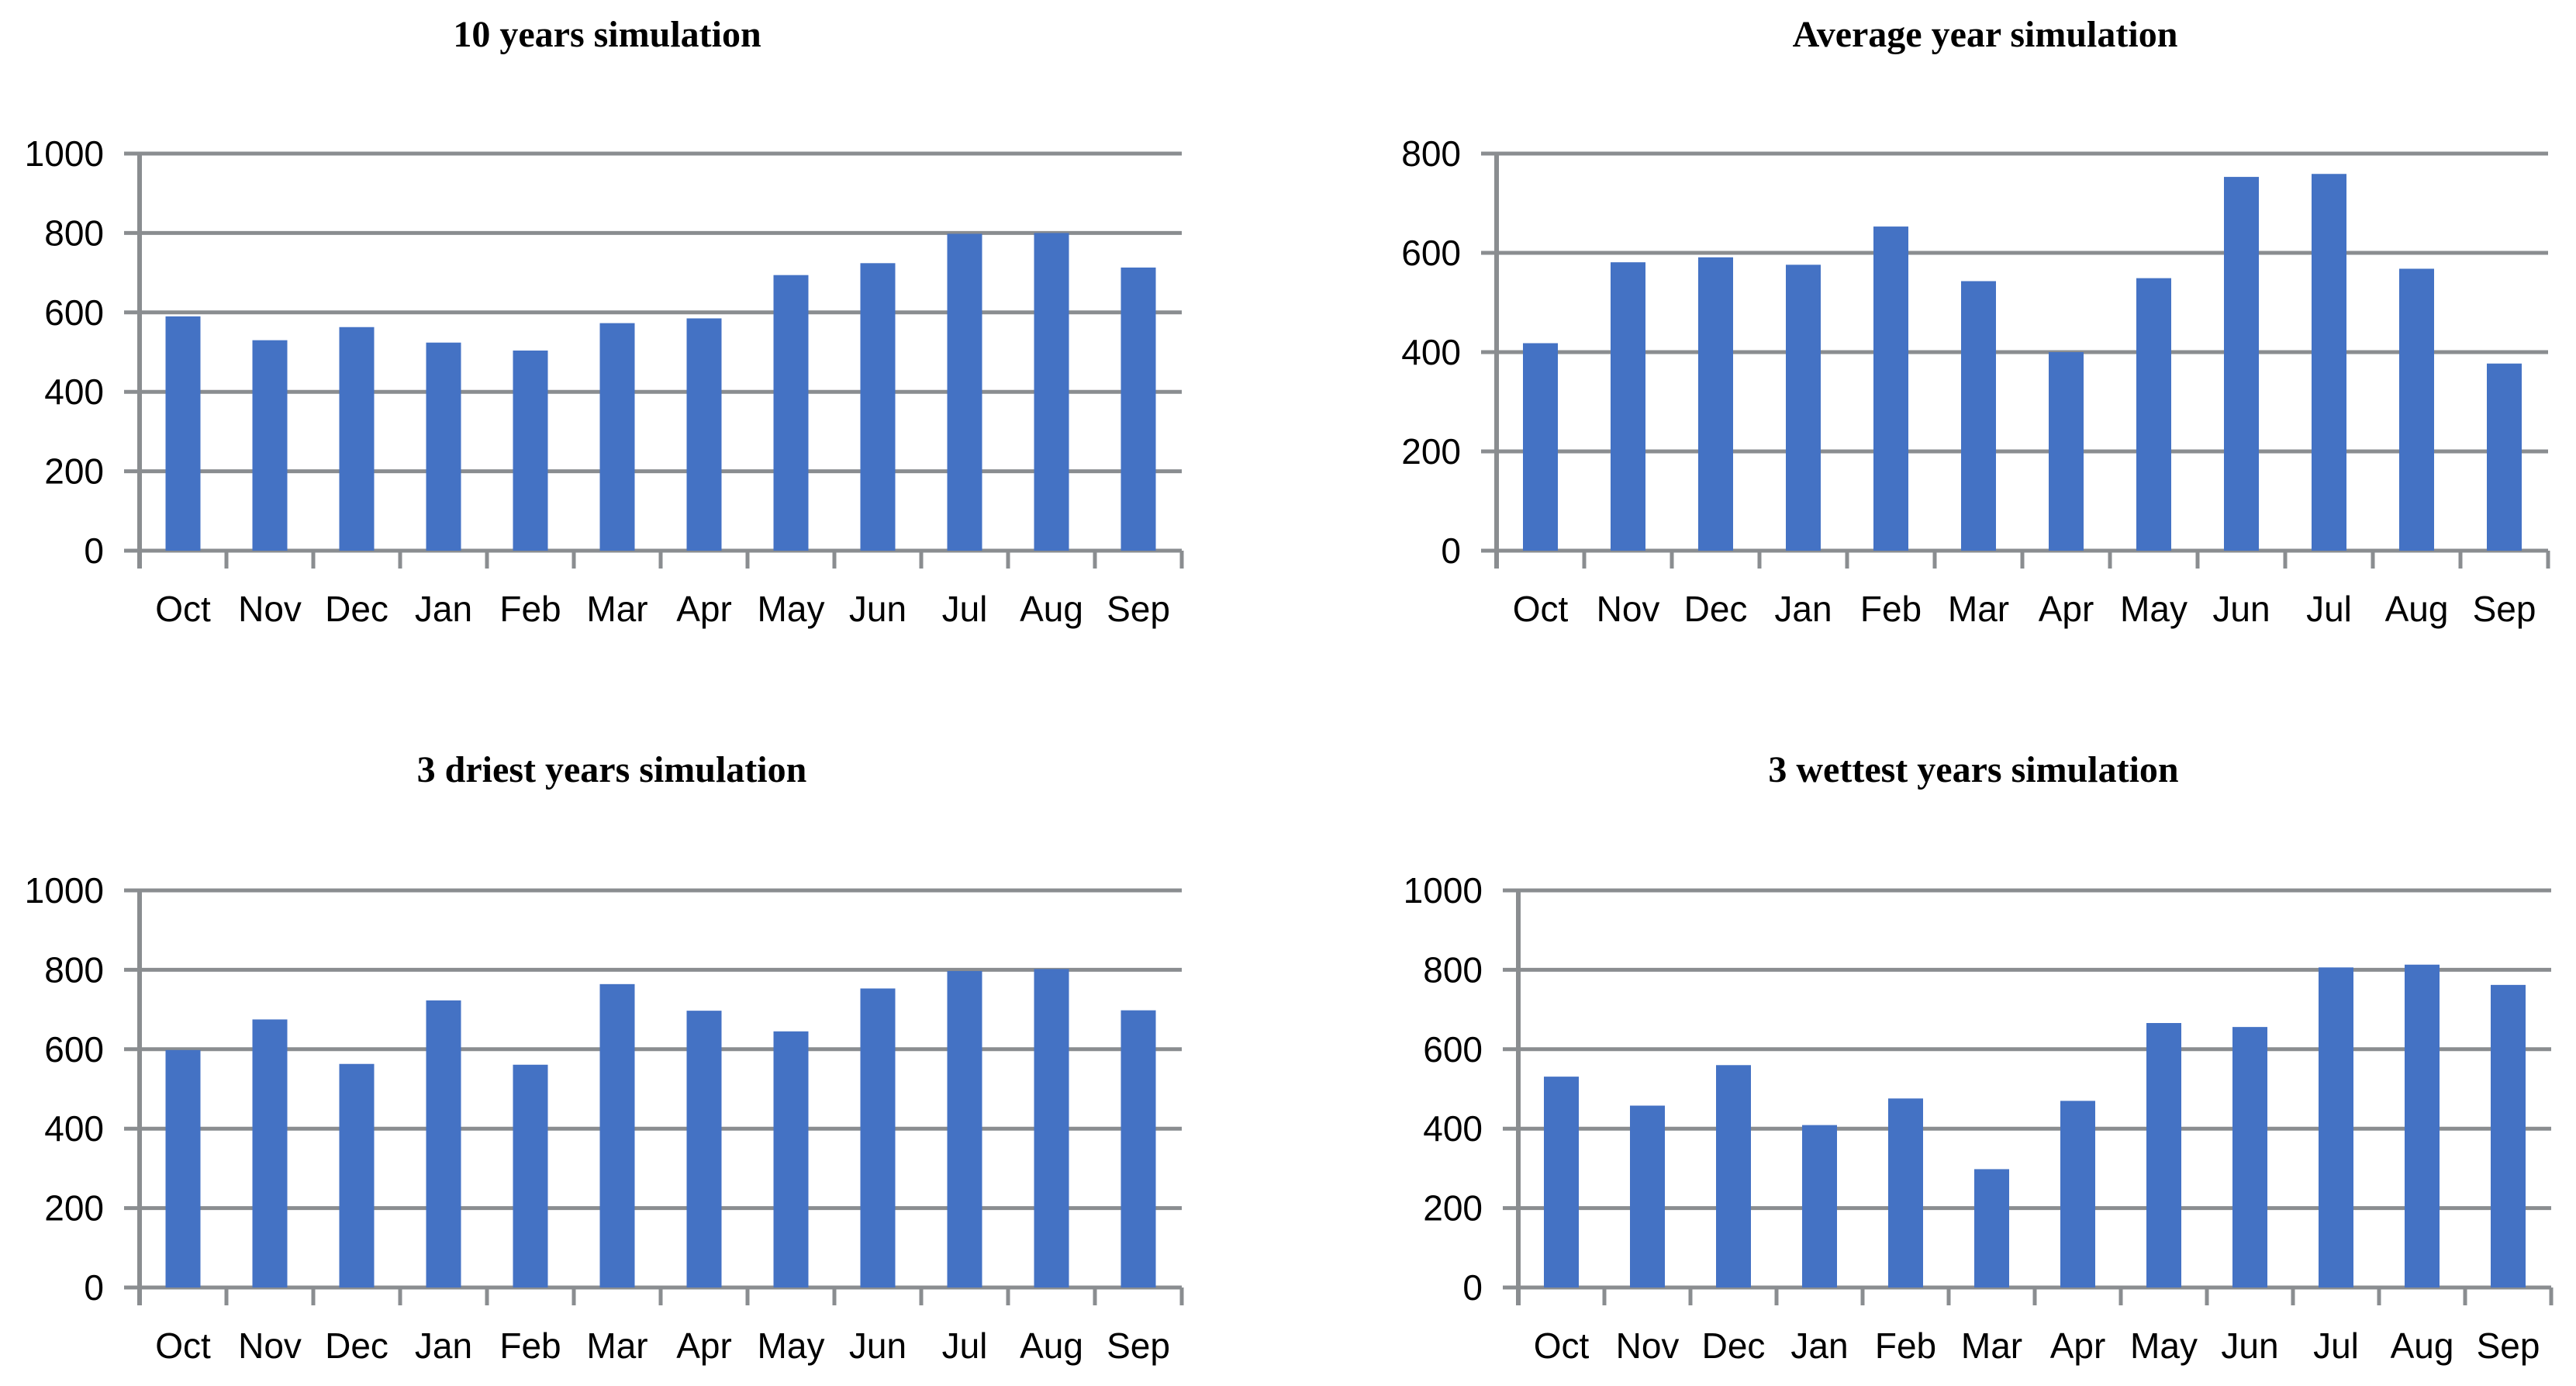 This screenshot has height=1386, width=2576. I want to click on chart-title: 3 wettest years simulation, so click(1973, 769).